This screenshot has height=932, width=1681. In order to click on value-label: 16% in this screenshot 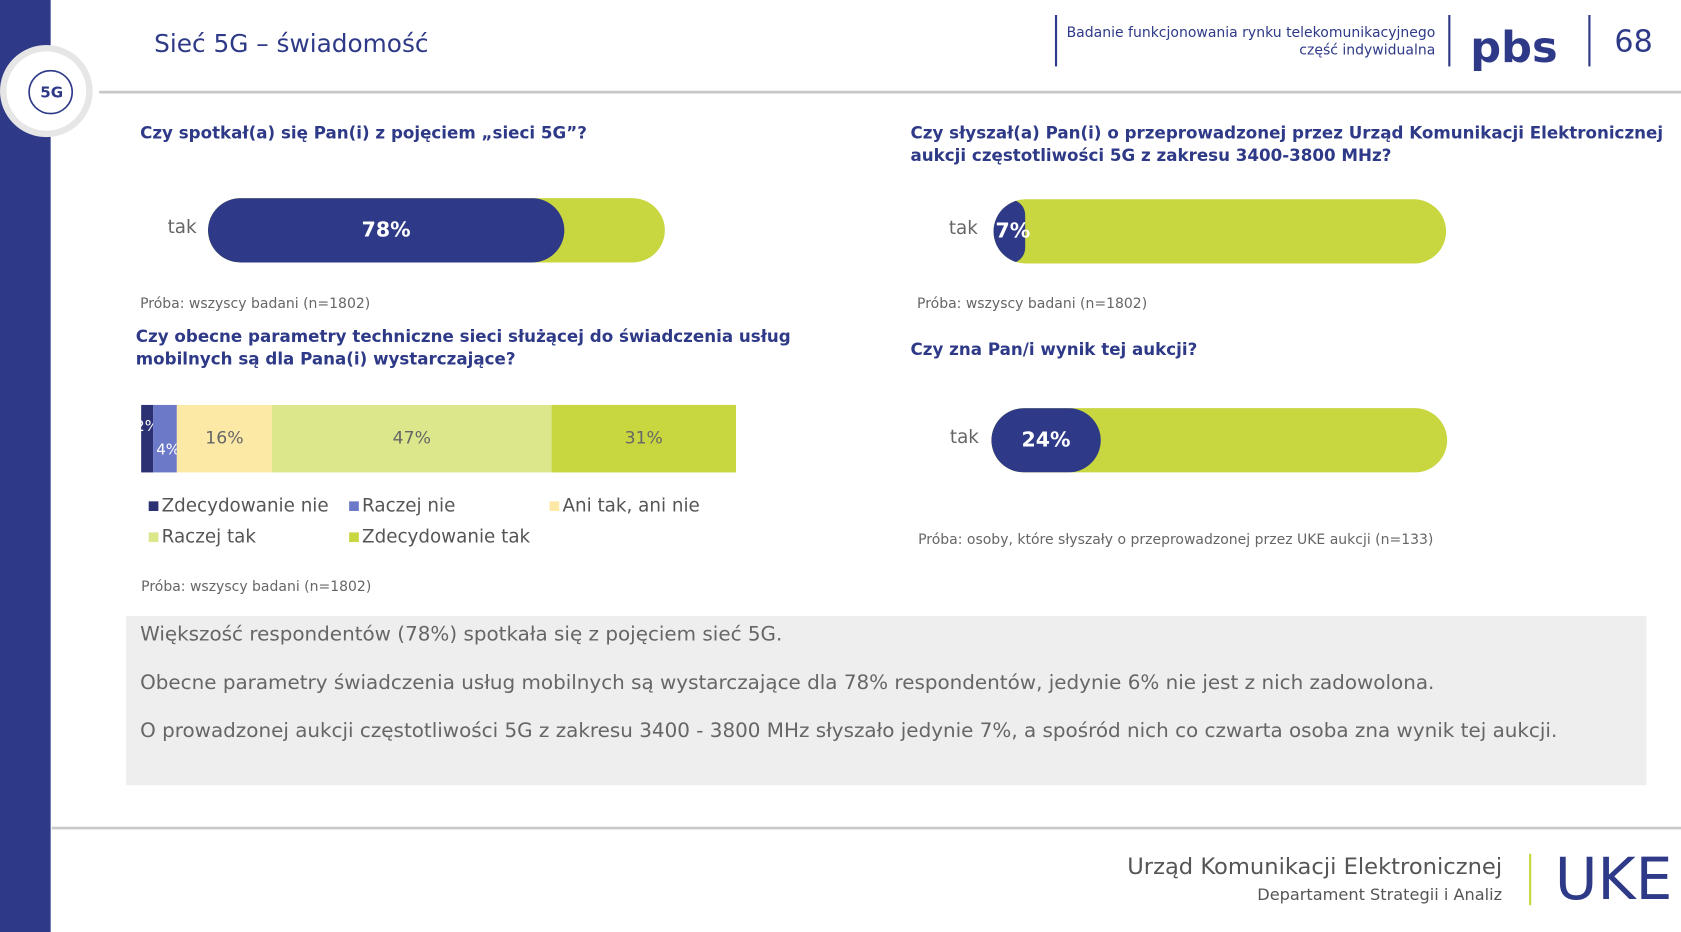, I will do `click(224, 439)`.